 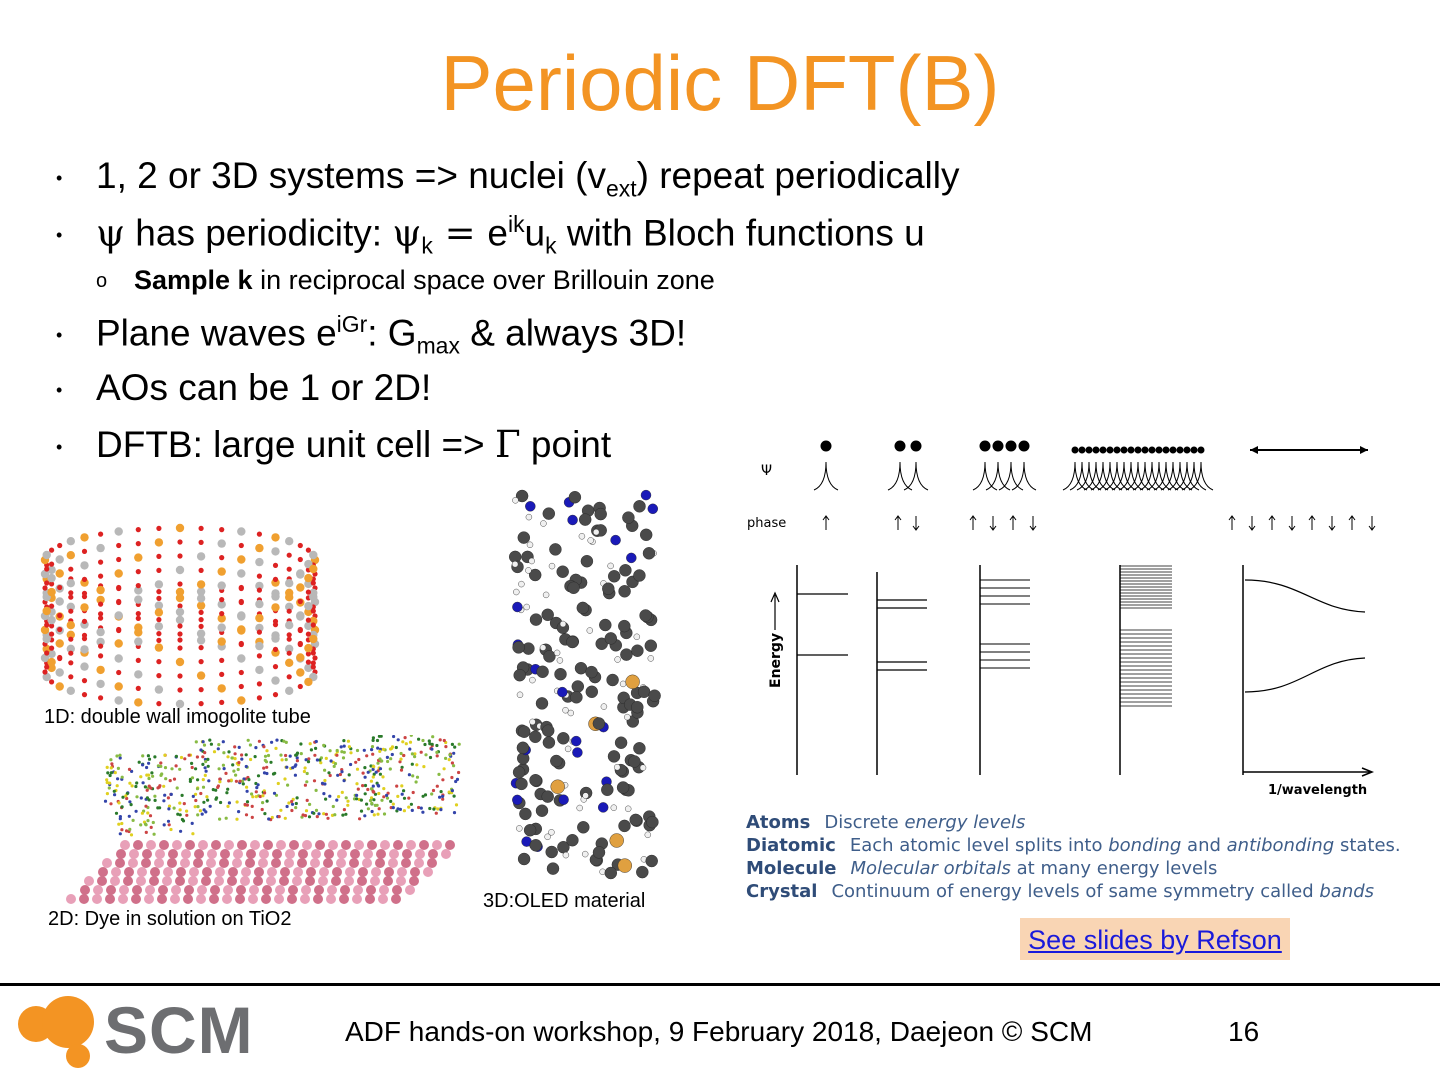 I want to click on oled-material-image, so click(x=585, y=684).